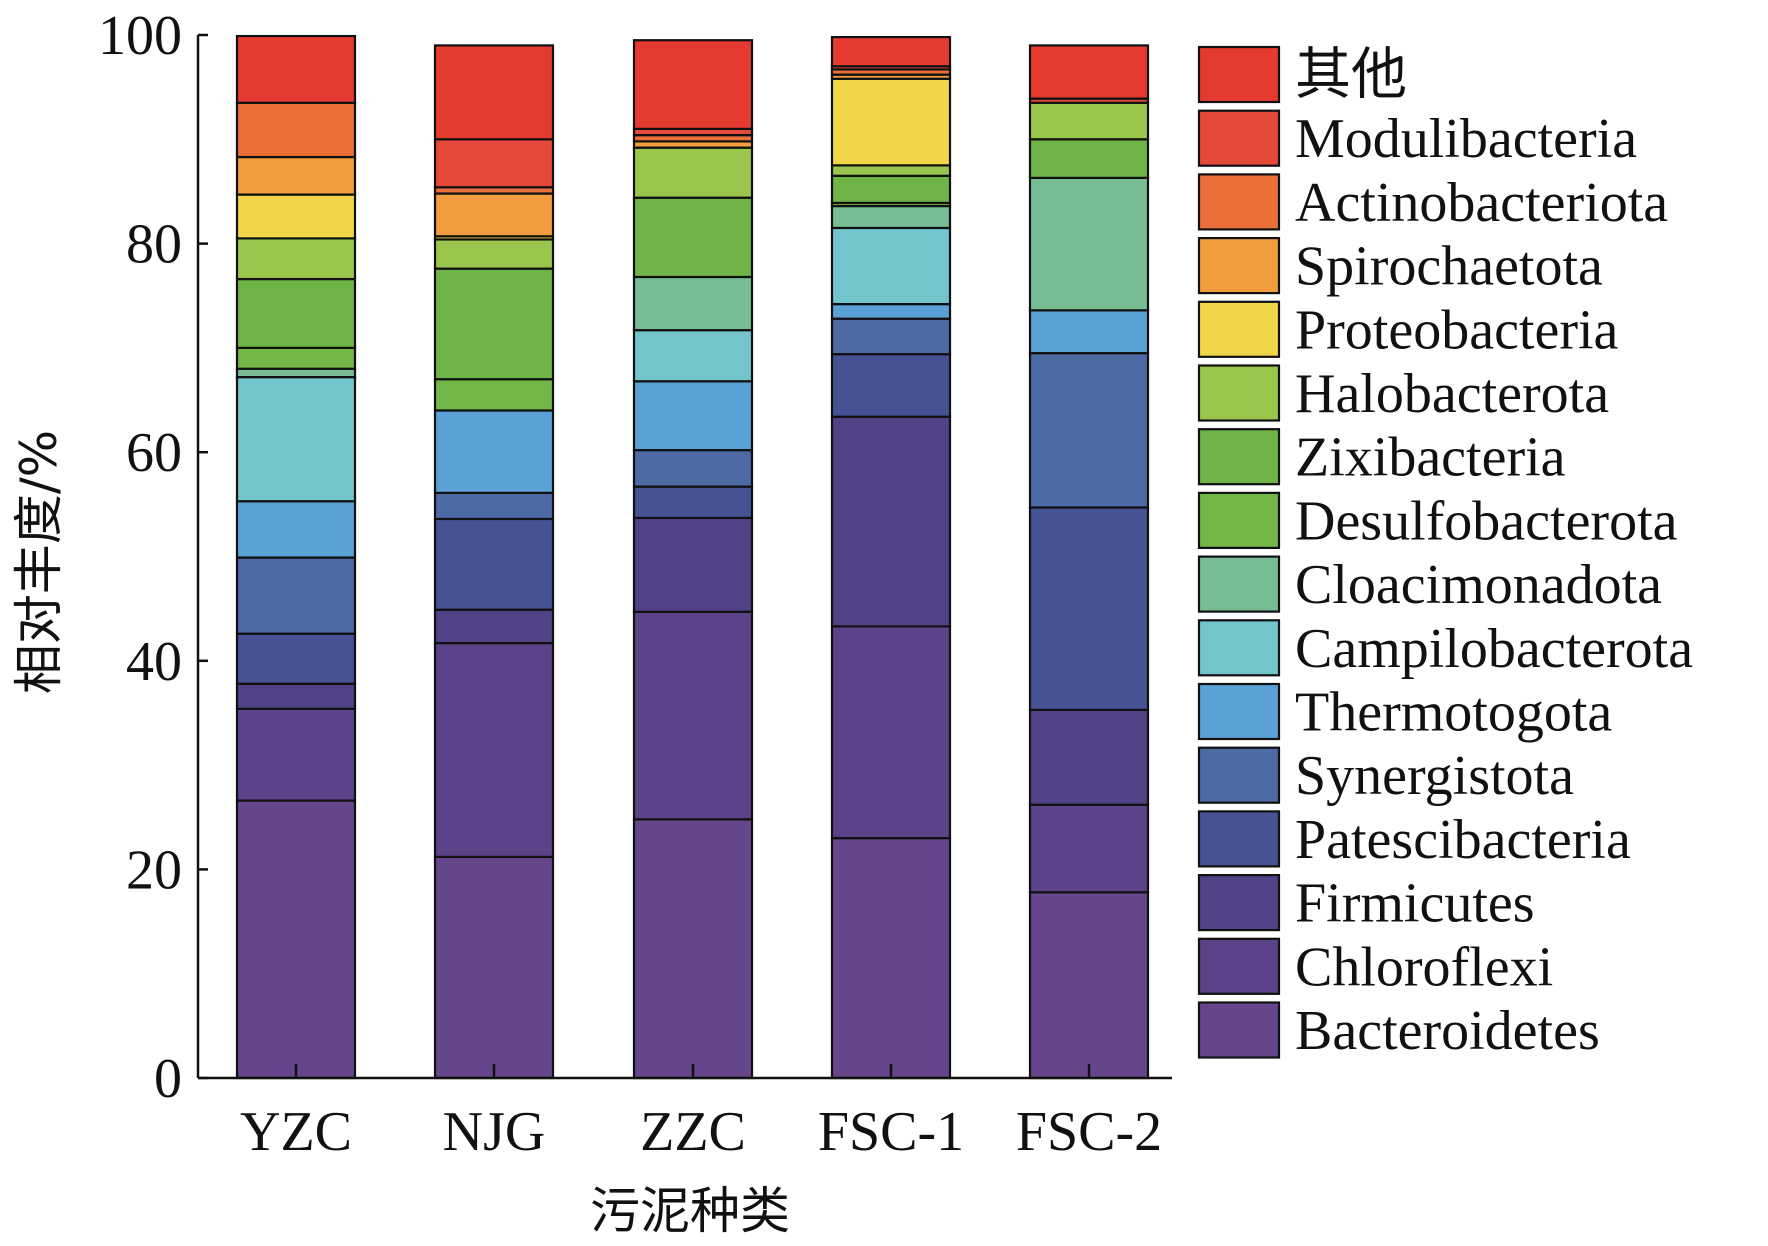 The image size is (1768, 1246). Describe the element at coordinates (296, 259) in the screenshot. I see `bar-segment-YZC-Halobacterota` at that location.